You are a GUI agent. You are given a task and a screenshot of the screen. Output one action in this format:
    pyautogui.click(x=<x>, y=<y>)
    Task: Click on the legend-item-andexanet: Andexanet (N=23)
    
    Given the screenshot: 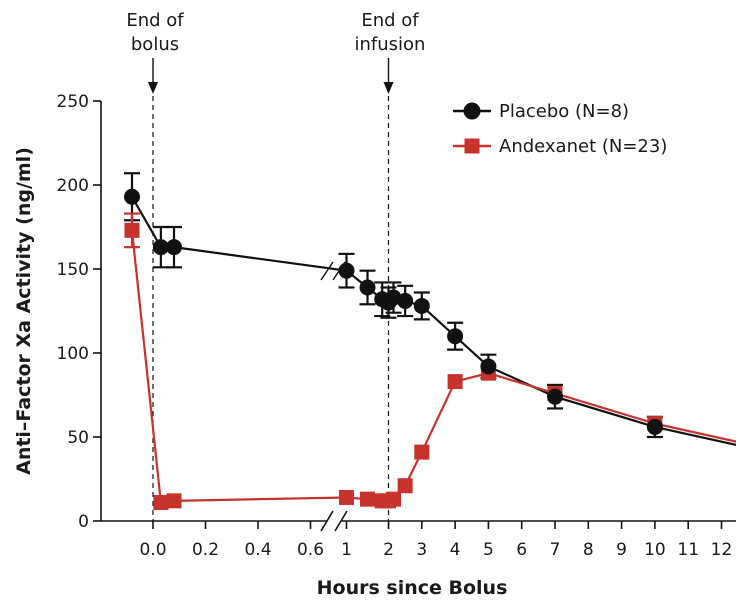 What is the action you would take?
    pyautogui.click(x=560, y=146)
    